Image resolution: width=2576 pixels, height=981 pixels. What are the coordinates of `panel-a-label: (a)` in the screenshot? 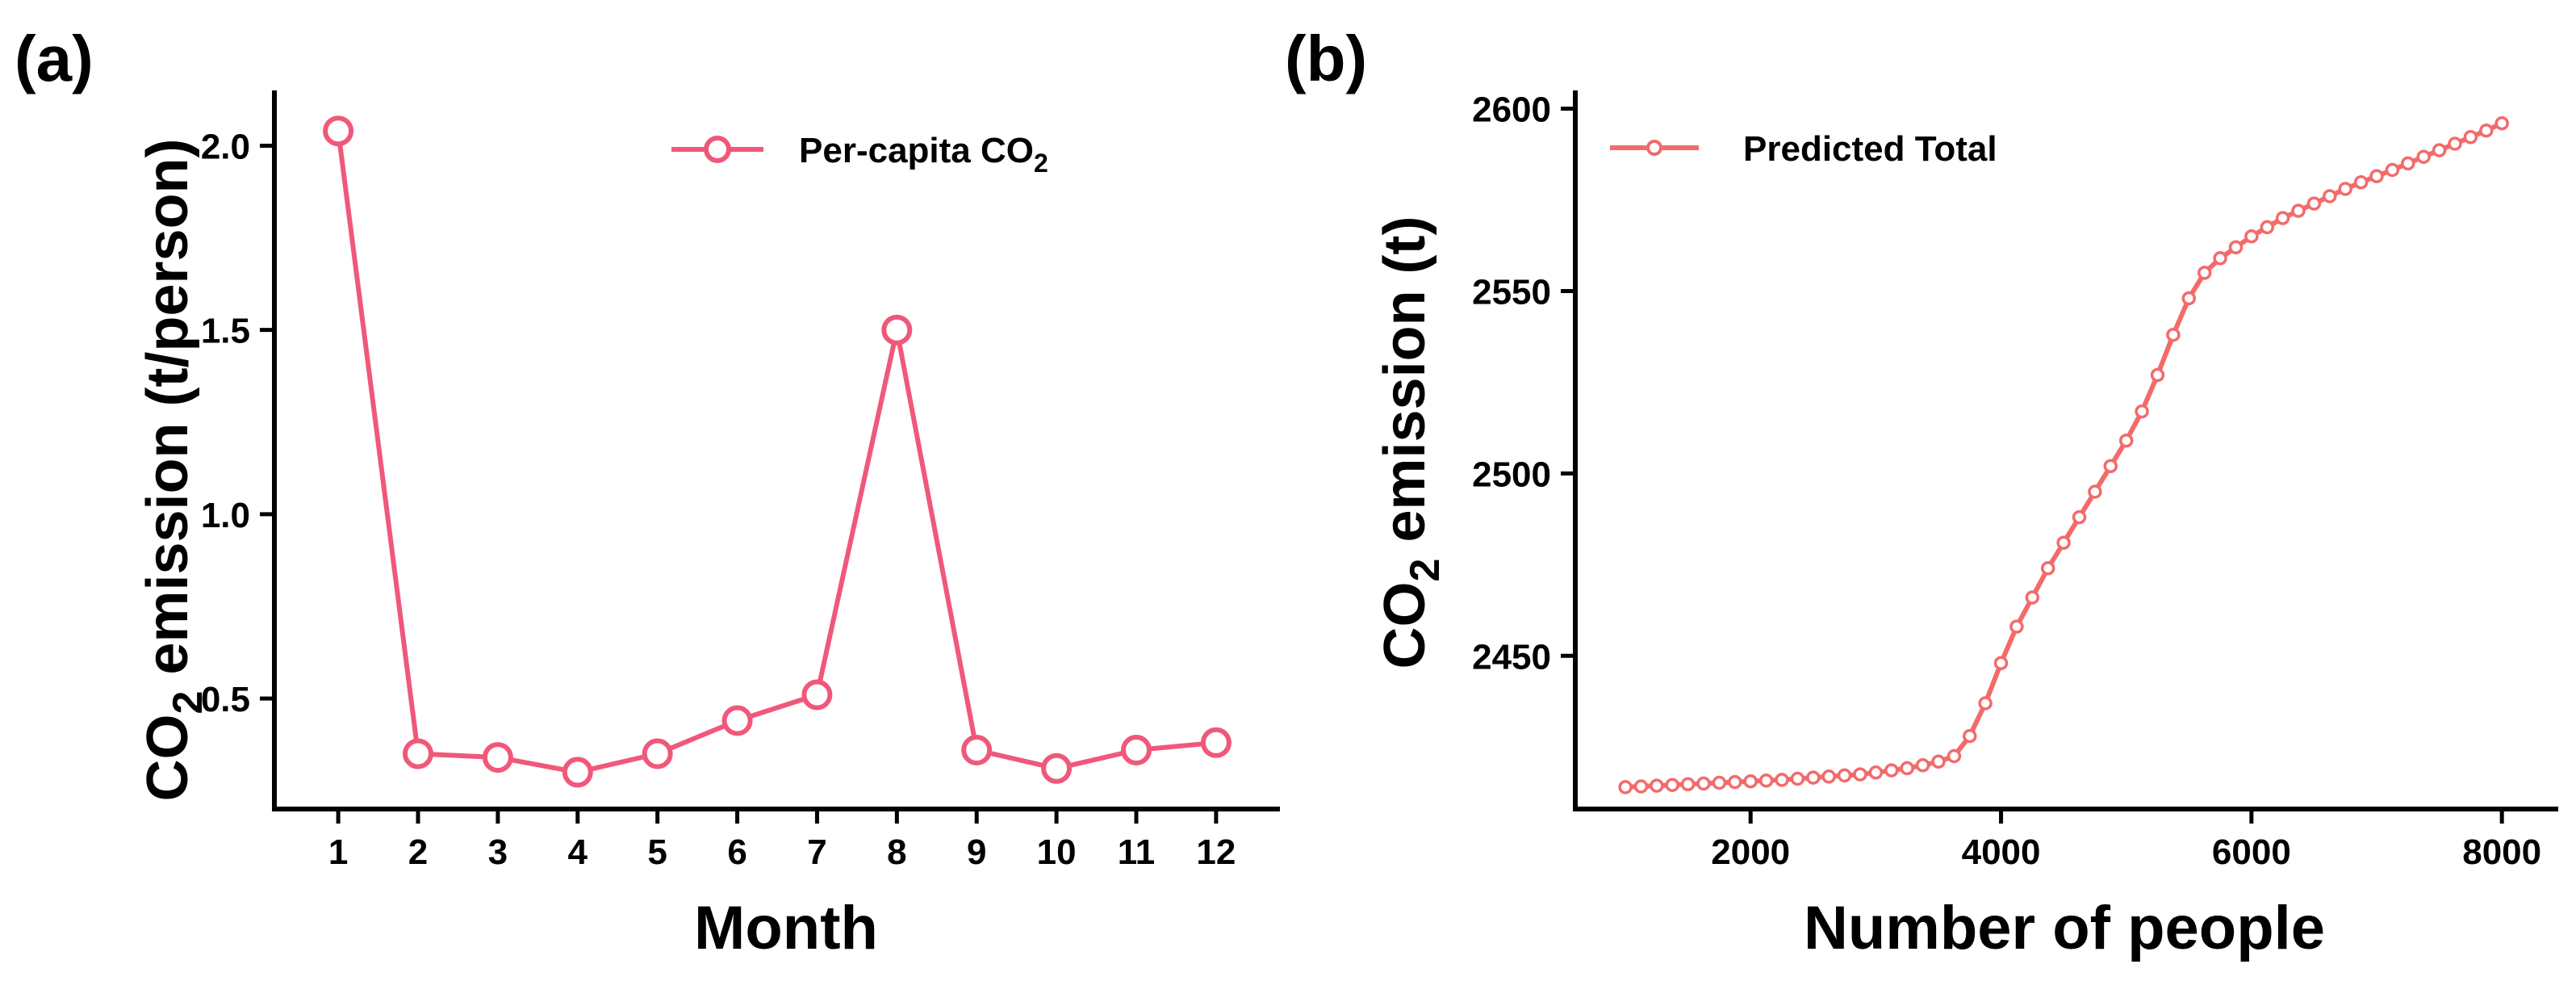 It's located at (54, 59).